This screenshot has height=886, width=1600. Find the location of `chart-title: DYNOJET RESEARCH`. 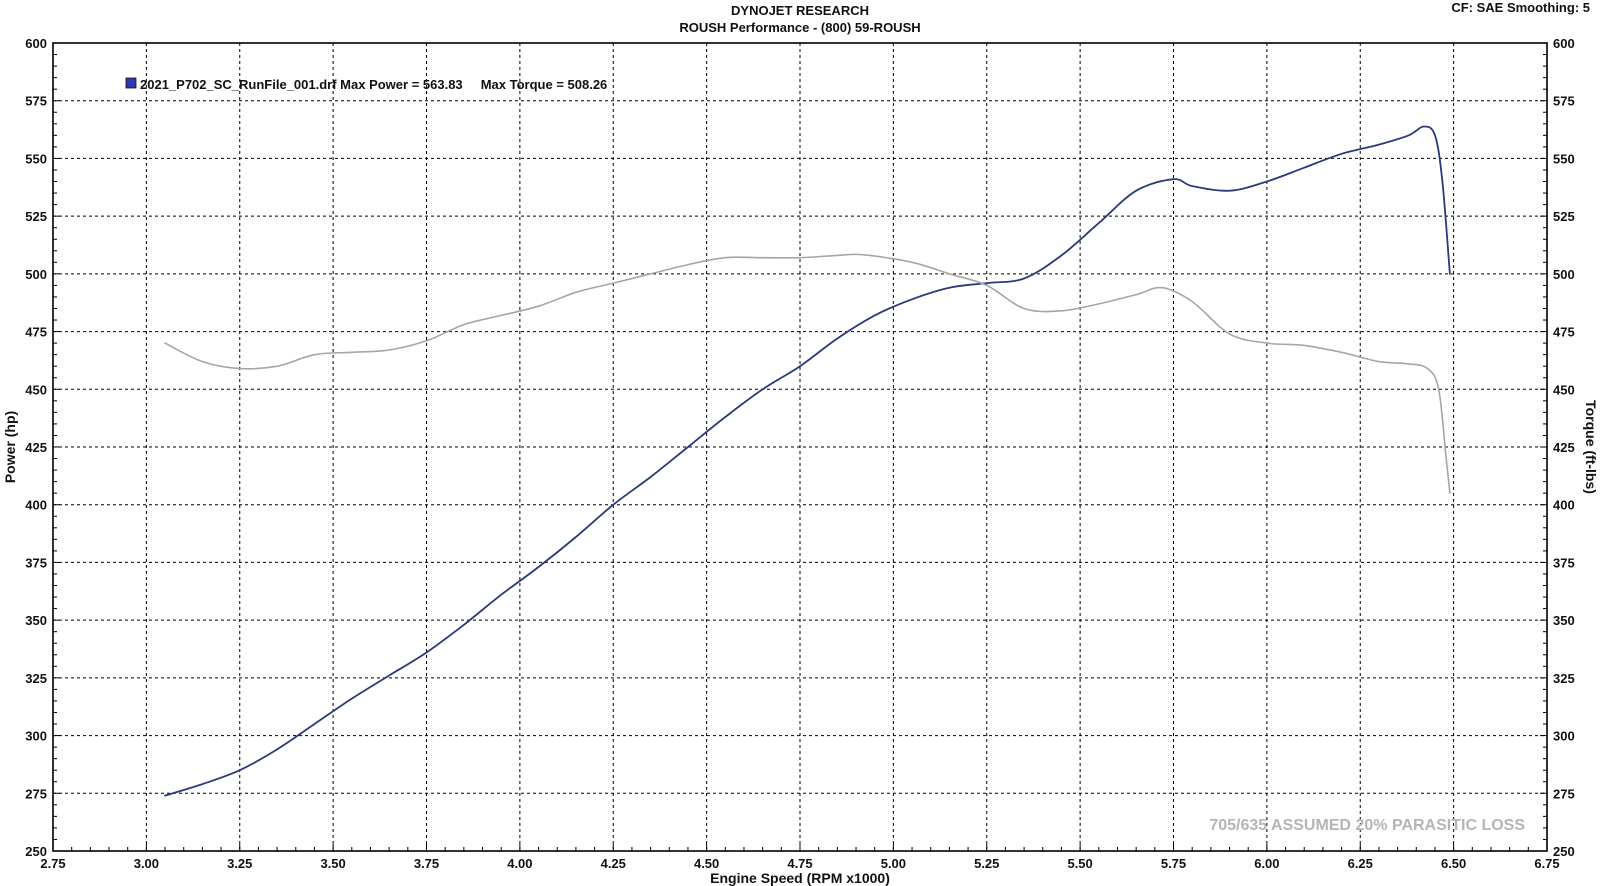

chart-title: DYNOJET RESEARCH is located at coordinates (800, 10).